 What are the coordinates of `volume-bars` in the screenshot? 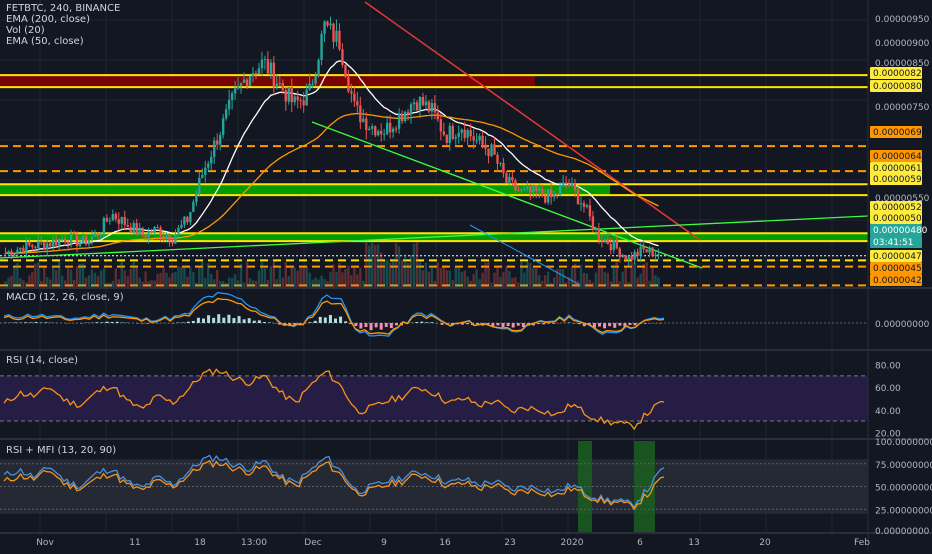 It's located at (331, 264).